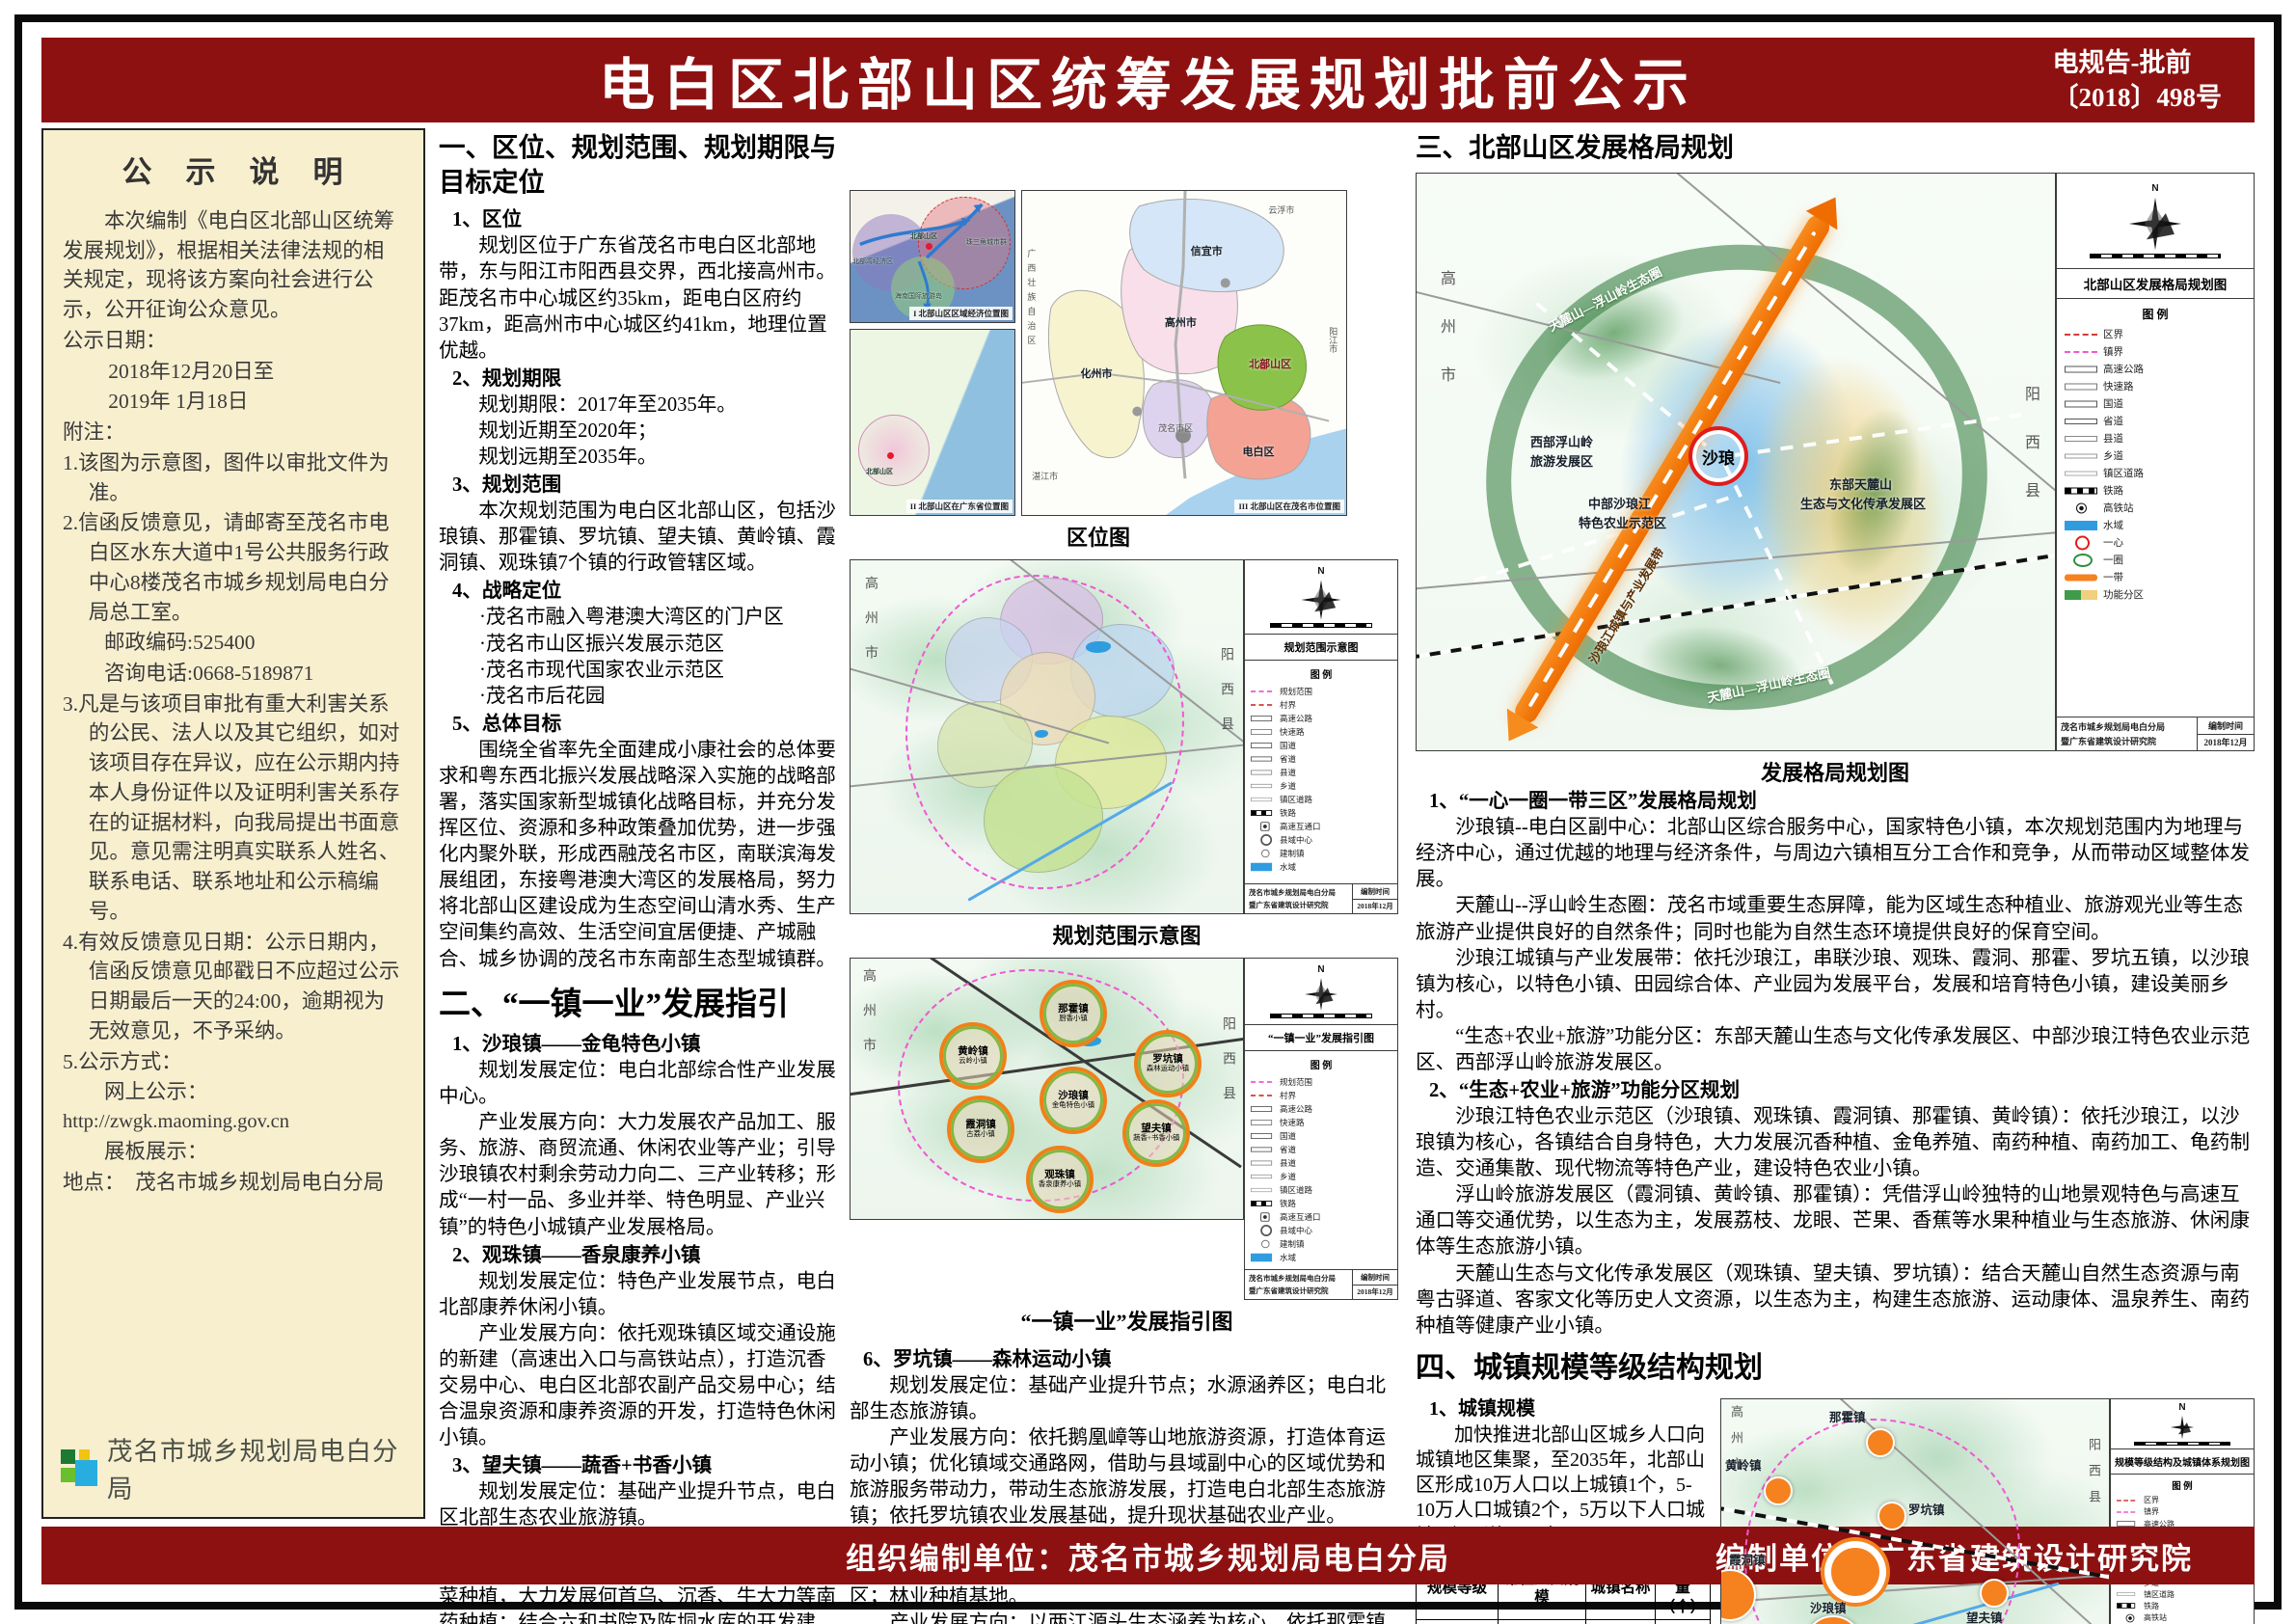 This screenshot has height=1624, width=2296. Describe the element at coordinates (1031, 300) in the screenshot. I see `neighbor-label: 广西壮族自治区` at that location.